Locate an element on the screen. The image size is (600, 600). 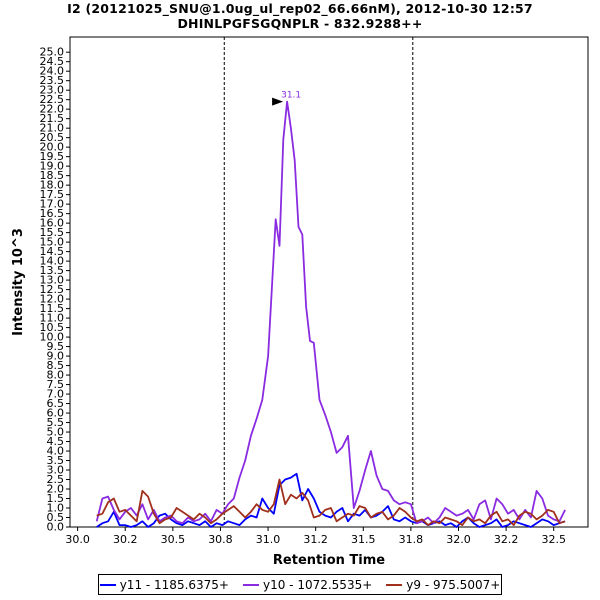
y-tick-label: 18.0 is located at coordinates (52, 185).